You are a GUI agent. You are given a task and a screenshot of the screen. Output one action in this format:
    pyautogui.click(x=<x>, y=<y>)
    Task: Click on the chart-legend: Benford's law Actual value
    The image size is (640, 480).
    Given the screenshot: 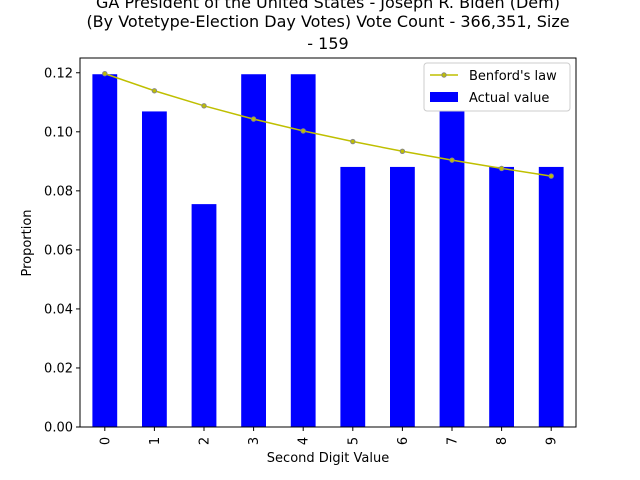 What is the action you would take?
    pyautogui.click(x=497, y=87)
    